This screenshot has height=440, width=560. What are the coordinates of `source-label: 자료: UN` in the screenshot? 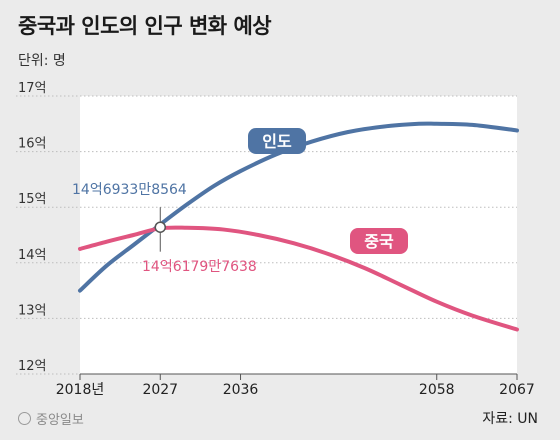 It's located at (510, 419).